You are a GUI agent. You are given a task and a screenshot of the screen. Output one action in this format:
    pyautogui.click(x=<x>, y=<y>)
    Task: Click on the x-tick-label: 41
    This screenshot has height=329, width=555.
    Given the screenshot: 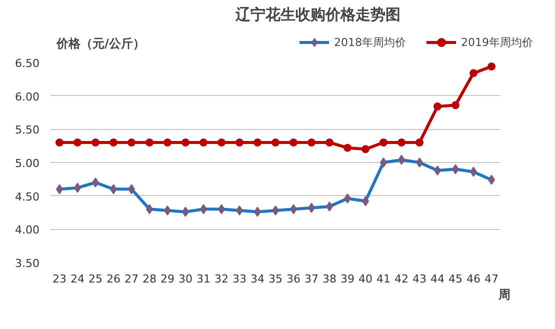 What is the action you would take?
    pyautogui.click(x=383, y=279)
    